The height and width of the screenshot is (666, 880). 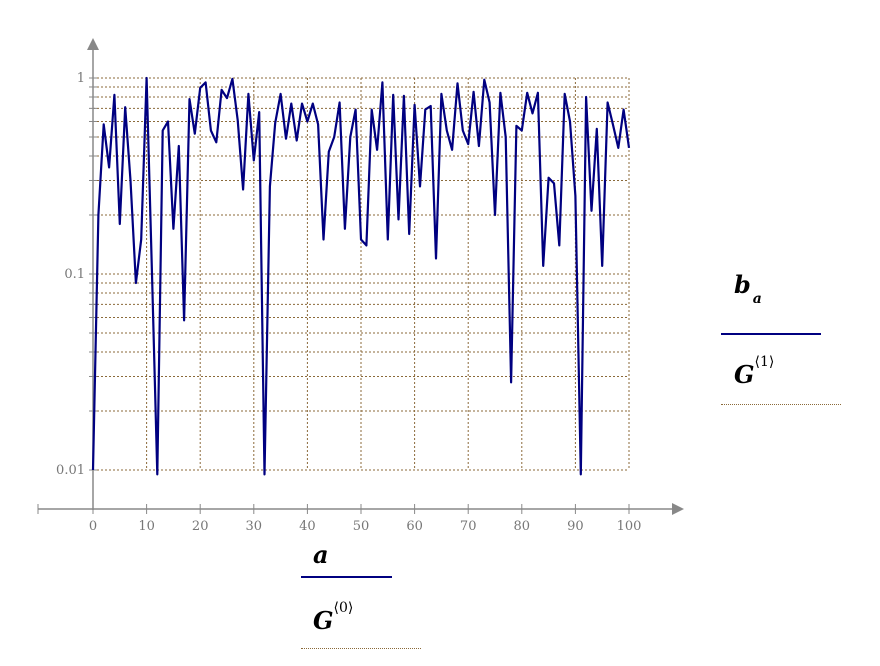 I want to click on y-grid-label: G, so click(x=744, y=374).